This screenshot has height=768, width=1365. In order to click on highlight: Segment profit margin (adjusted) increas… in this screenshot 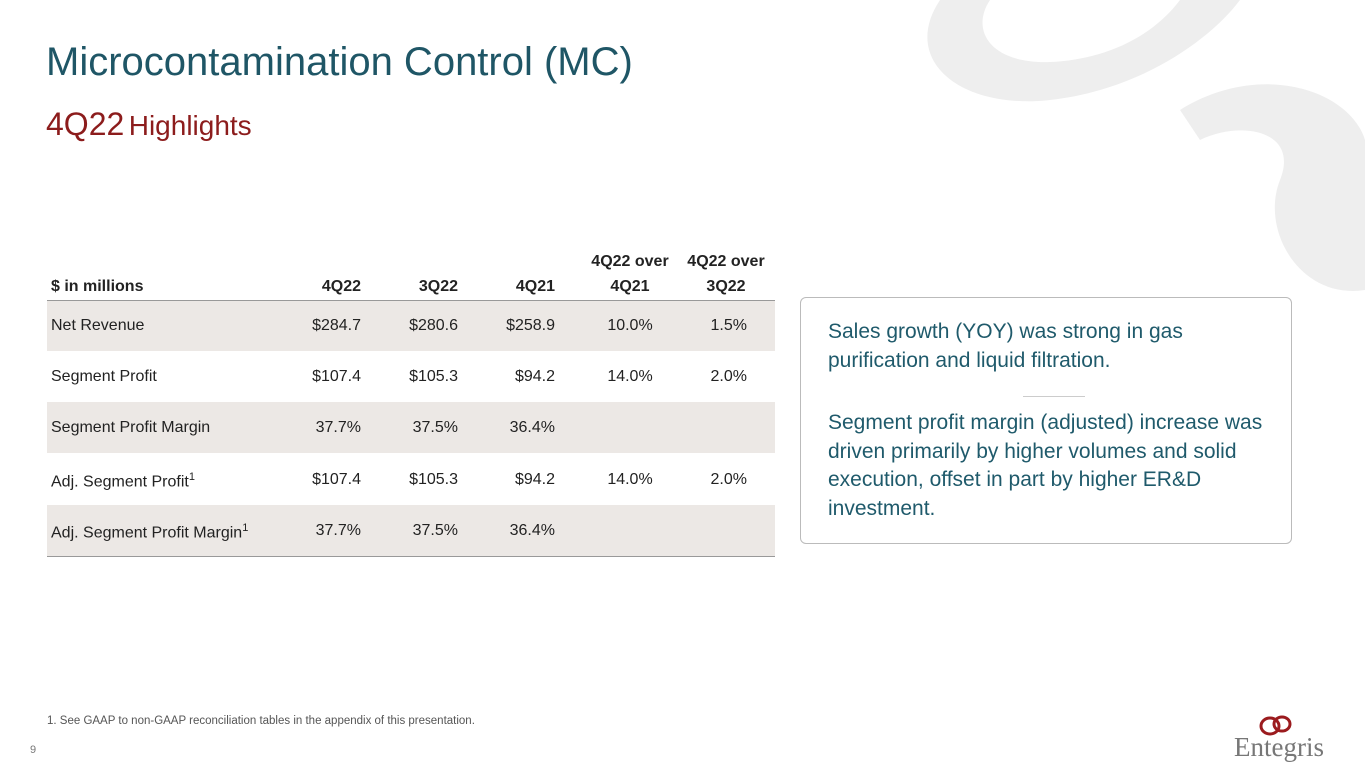, I will do `click(1045, 465)`.